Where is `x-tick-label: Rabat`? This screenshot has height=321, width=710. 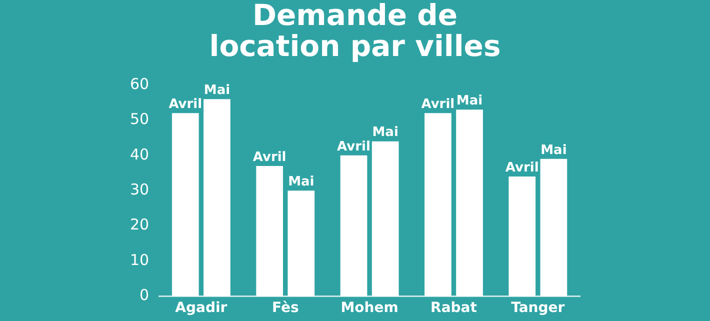
x-tick-label: Rabat is located at coordinates (454, 308).